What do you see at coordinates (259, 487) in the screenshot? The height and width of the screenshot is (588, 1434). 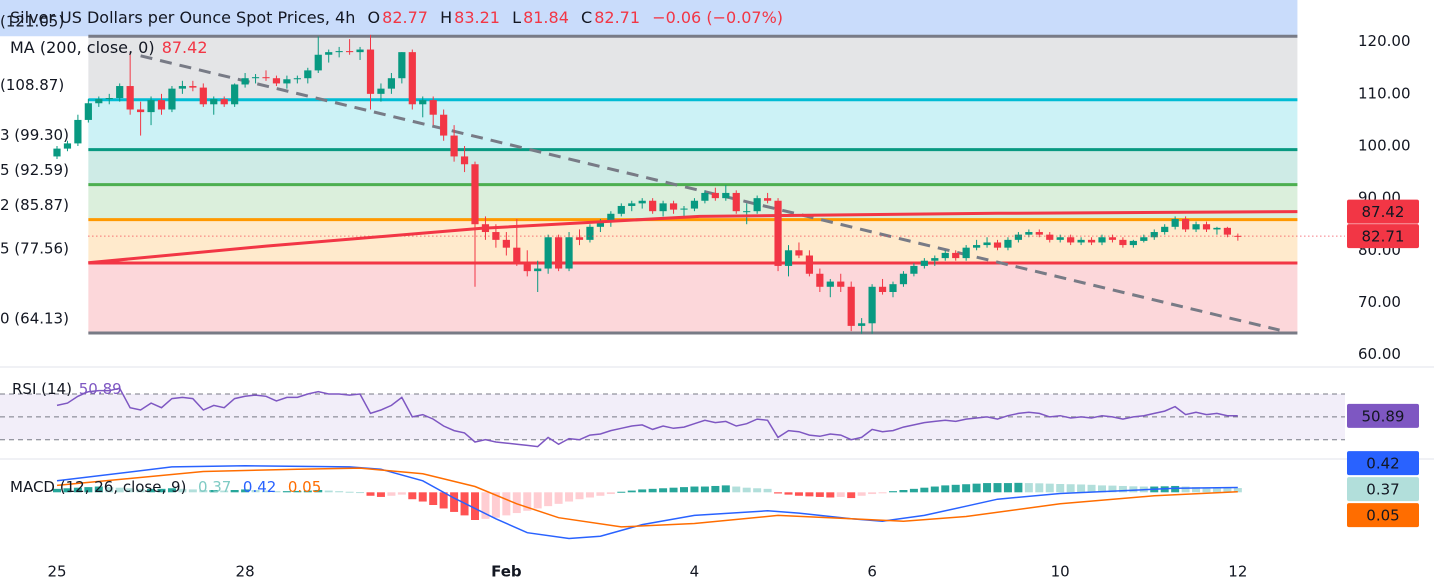 I see `macd-value: 0.42` at bounding box center [259, 487].